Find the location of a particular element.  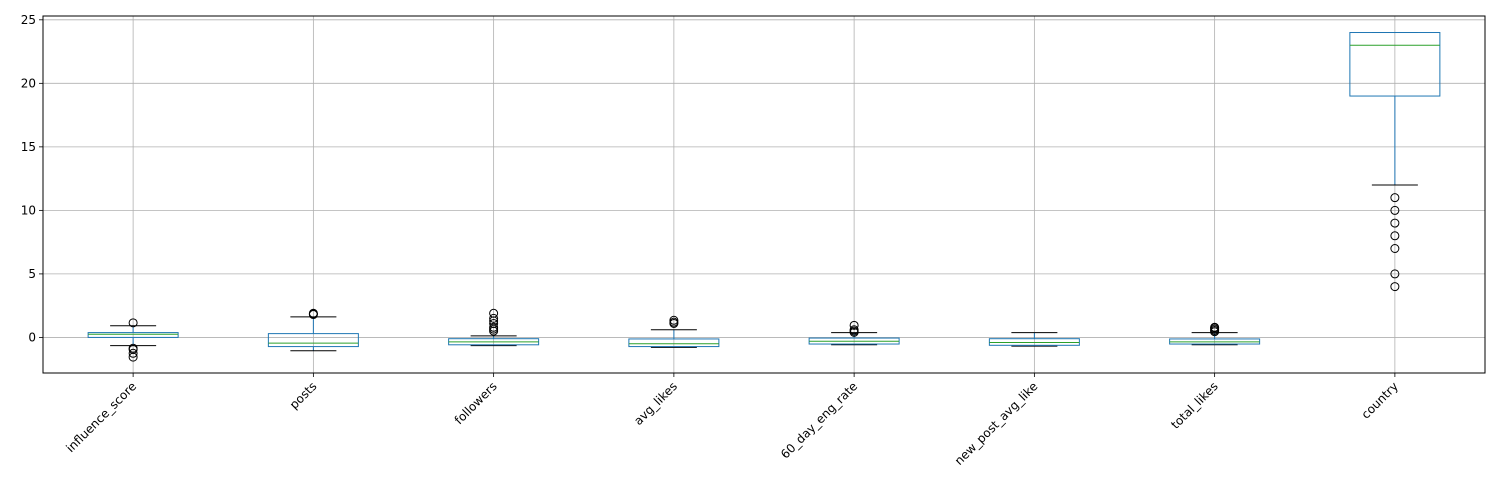

x-tick-label: country is located at coordinates (1380, 400).